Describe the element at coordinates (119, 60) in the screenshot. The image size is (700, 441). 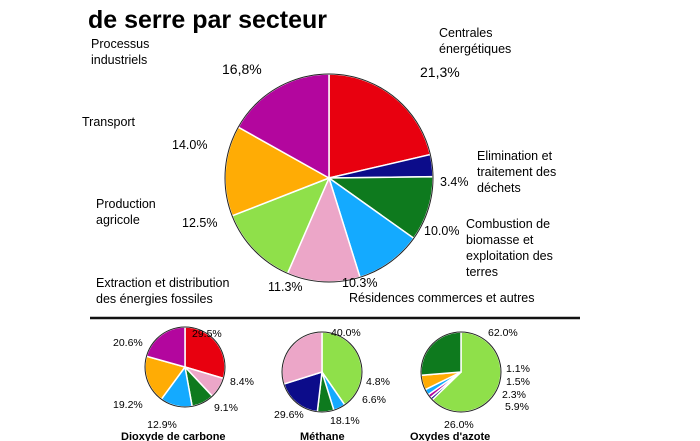
I see `main-label-industriels-line-2: industriels` at that location.